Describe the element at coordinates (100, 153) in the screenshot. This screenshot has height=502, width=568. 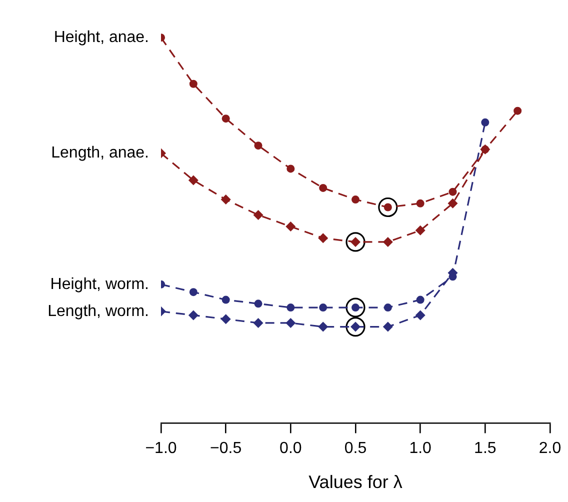
I see `series-label: Length, anae.` at that location.